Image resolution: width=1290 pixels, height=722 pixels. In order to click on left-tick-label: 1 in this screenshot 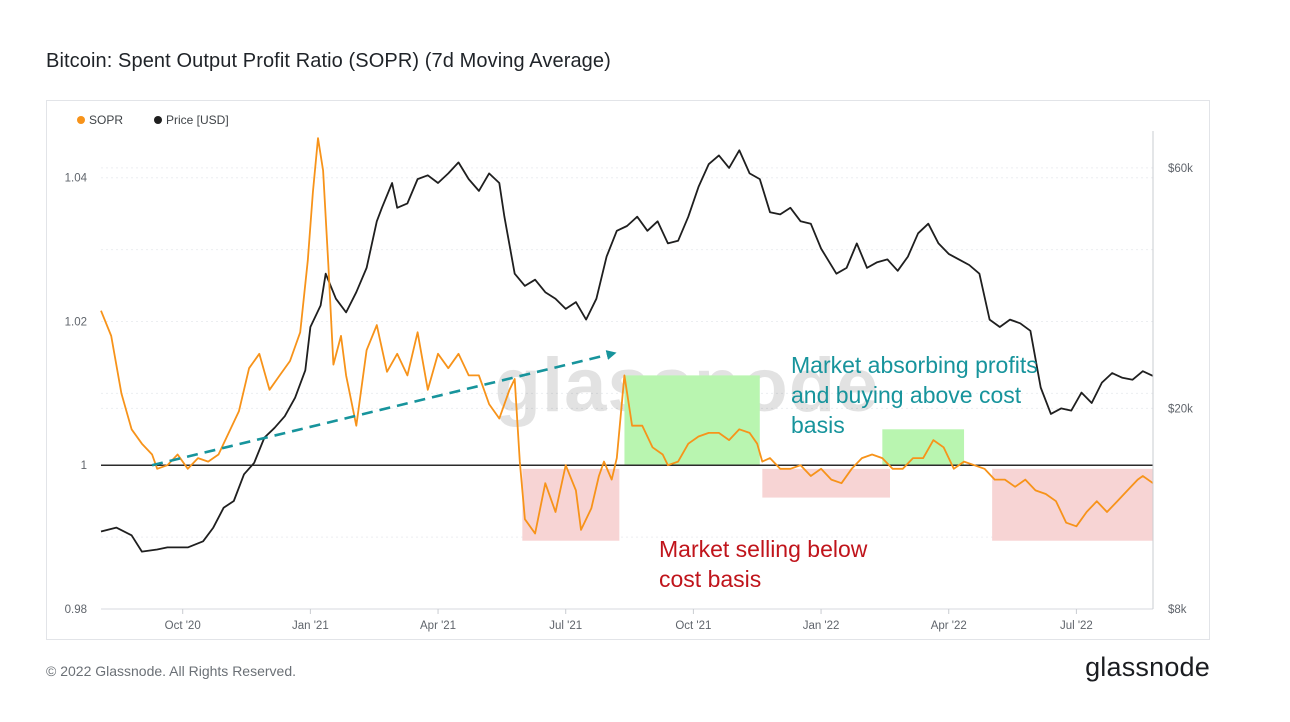, I will do `click(84, 466)`.